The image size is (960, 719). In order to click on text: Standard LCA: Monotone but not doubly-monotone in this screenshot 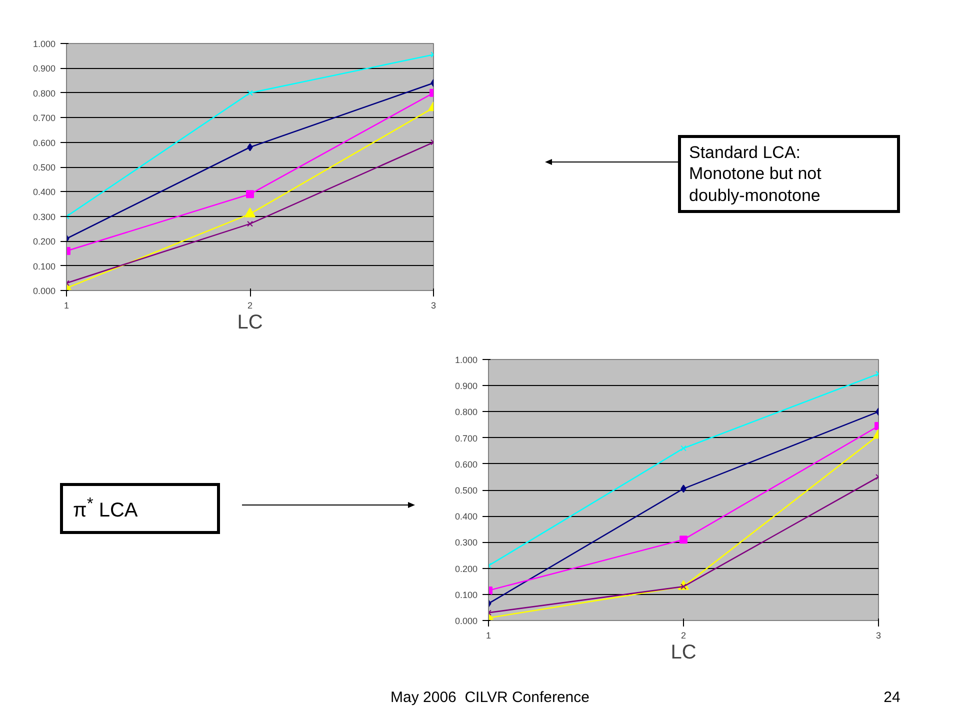, I will do `click(789, 174)`.